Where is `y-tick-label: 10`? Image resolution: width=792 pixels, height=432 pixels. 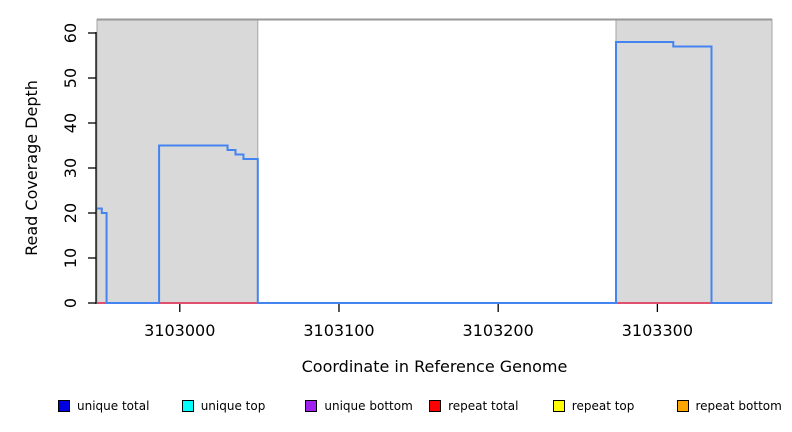 y-tick-label: 10 is located at coordinates (70, 258).